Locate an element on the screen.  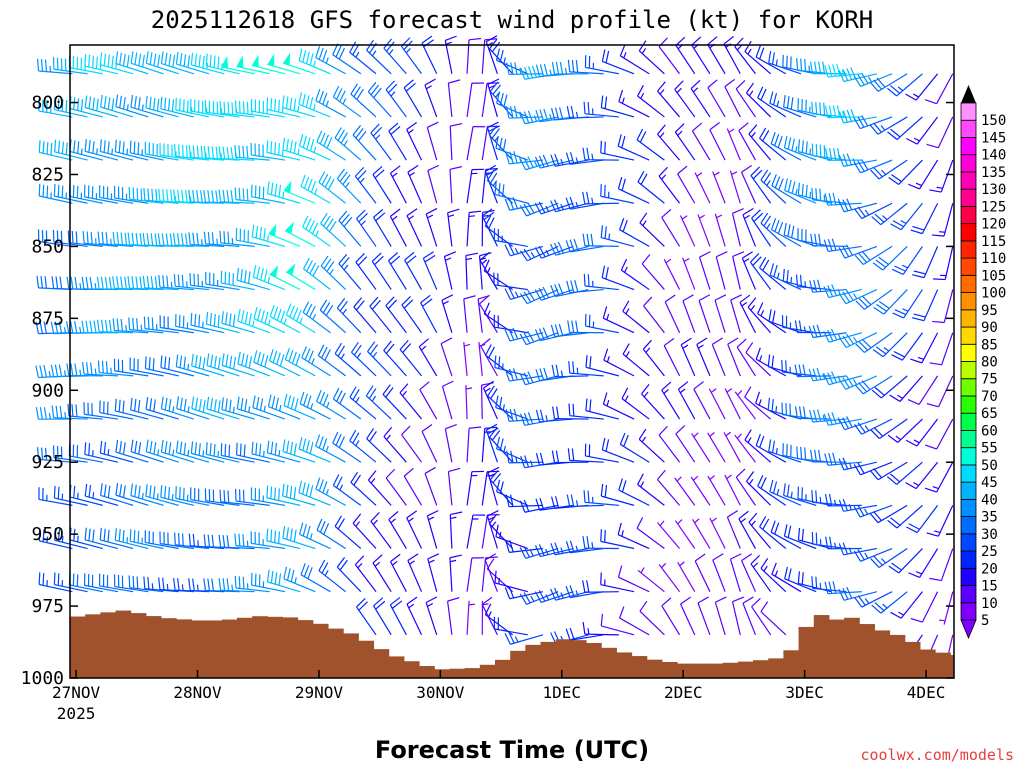
barb-flag is located at coordinates (274, 271).